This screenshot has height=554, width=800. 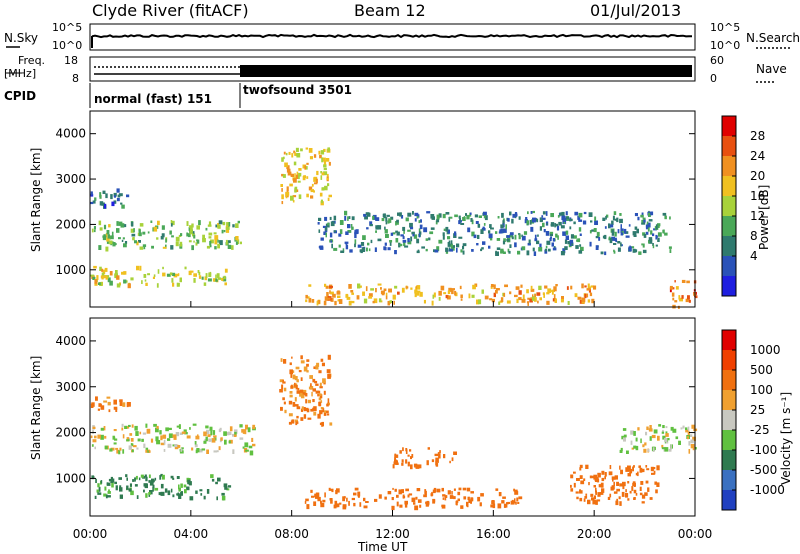 What do you see at coordinates (70, 387) in the screenshot?
I see `velocity-ytick-label-1: 3000` at bounding box center [70, 387].